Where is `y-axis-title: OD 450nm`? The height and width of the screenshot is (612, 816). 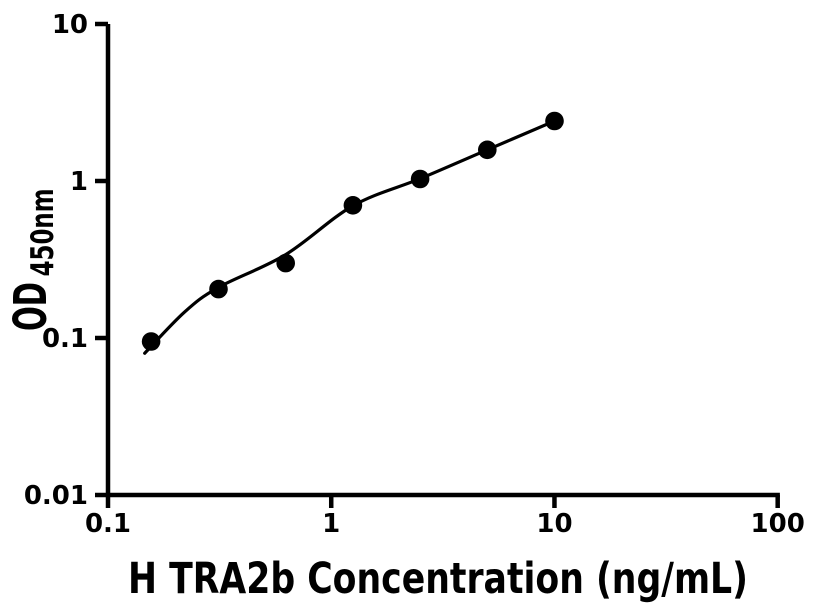 y-axis-title: OD 450nm is located at coordinates (32, 259).